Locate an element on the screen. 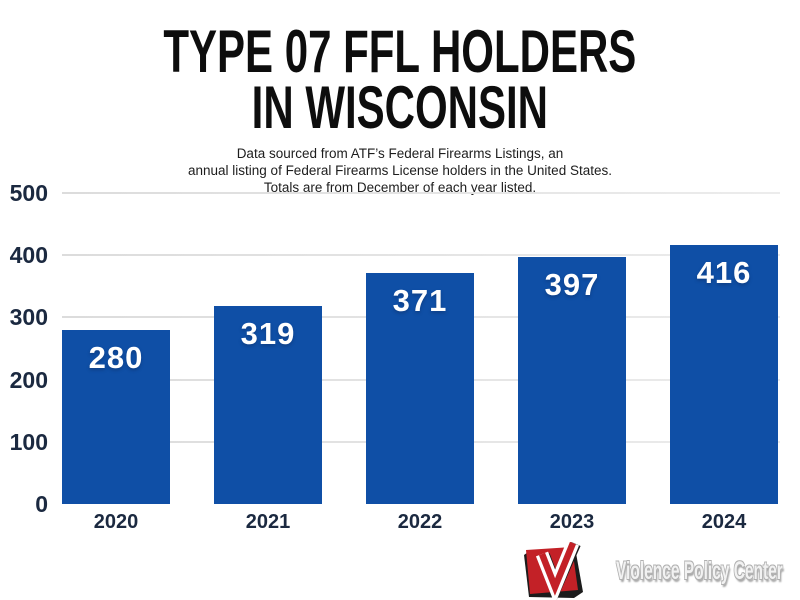 The width and height of the screenshot is (800, 600). y-tick-100: 100 is located at coordinates (28, 441).